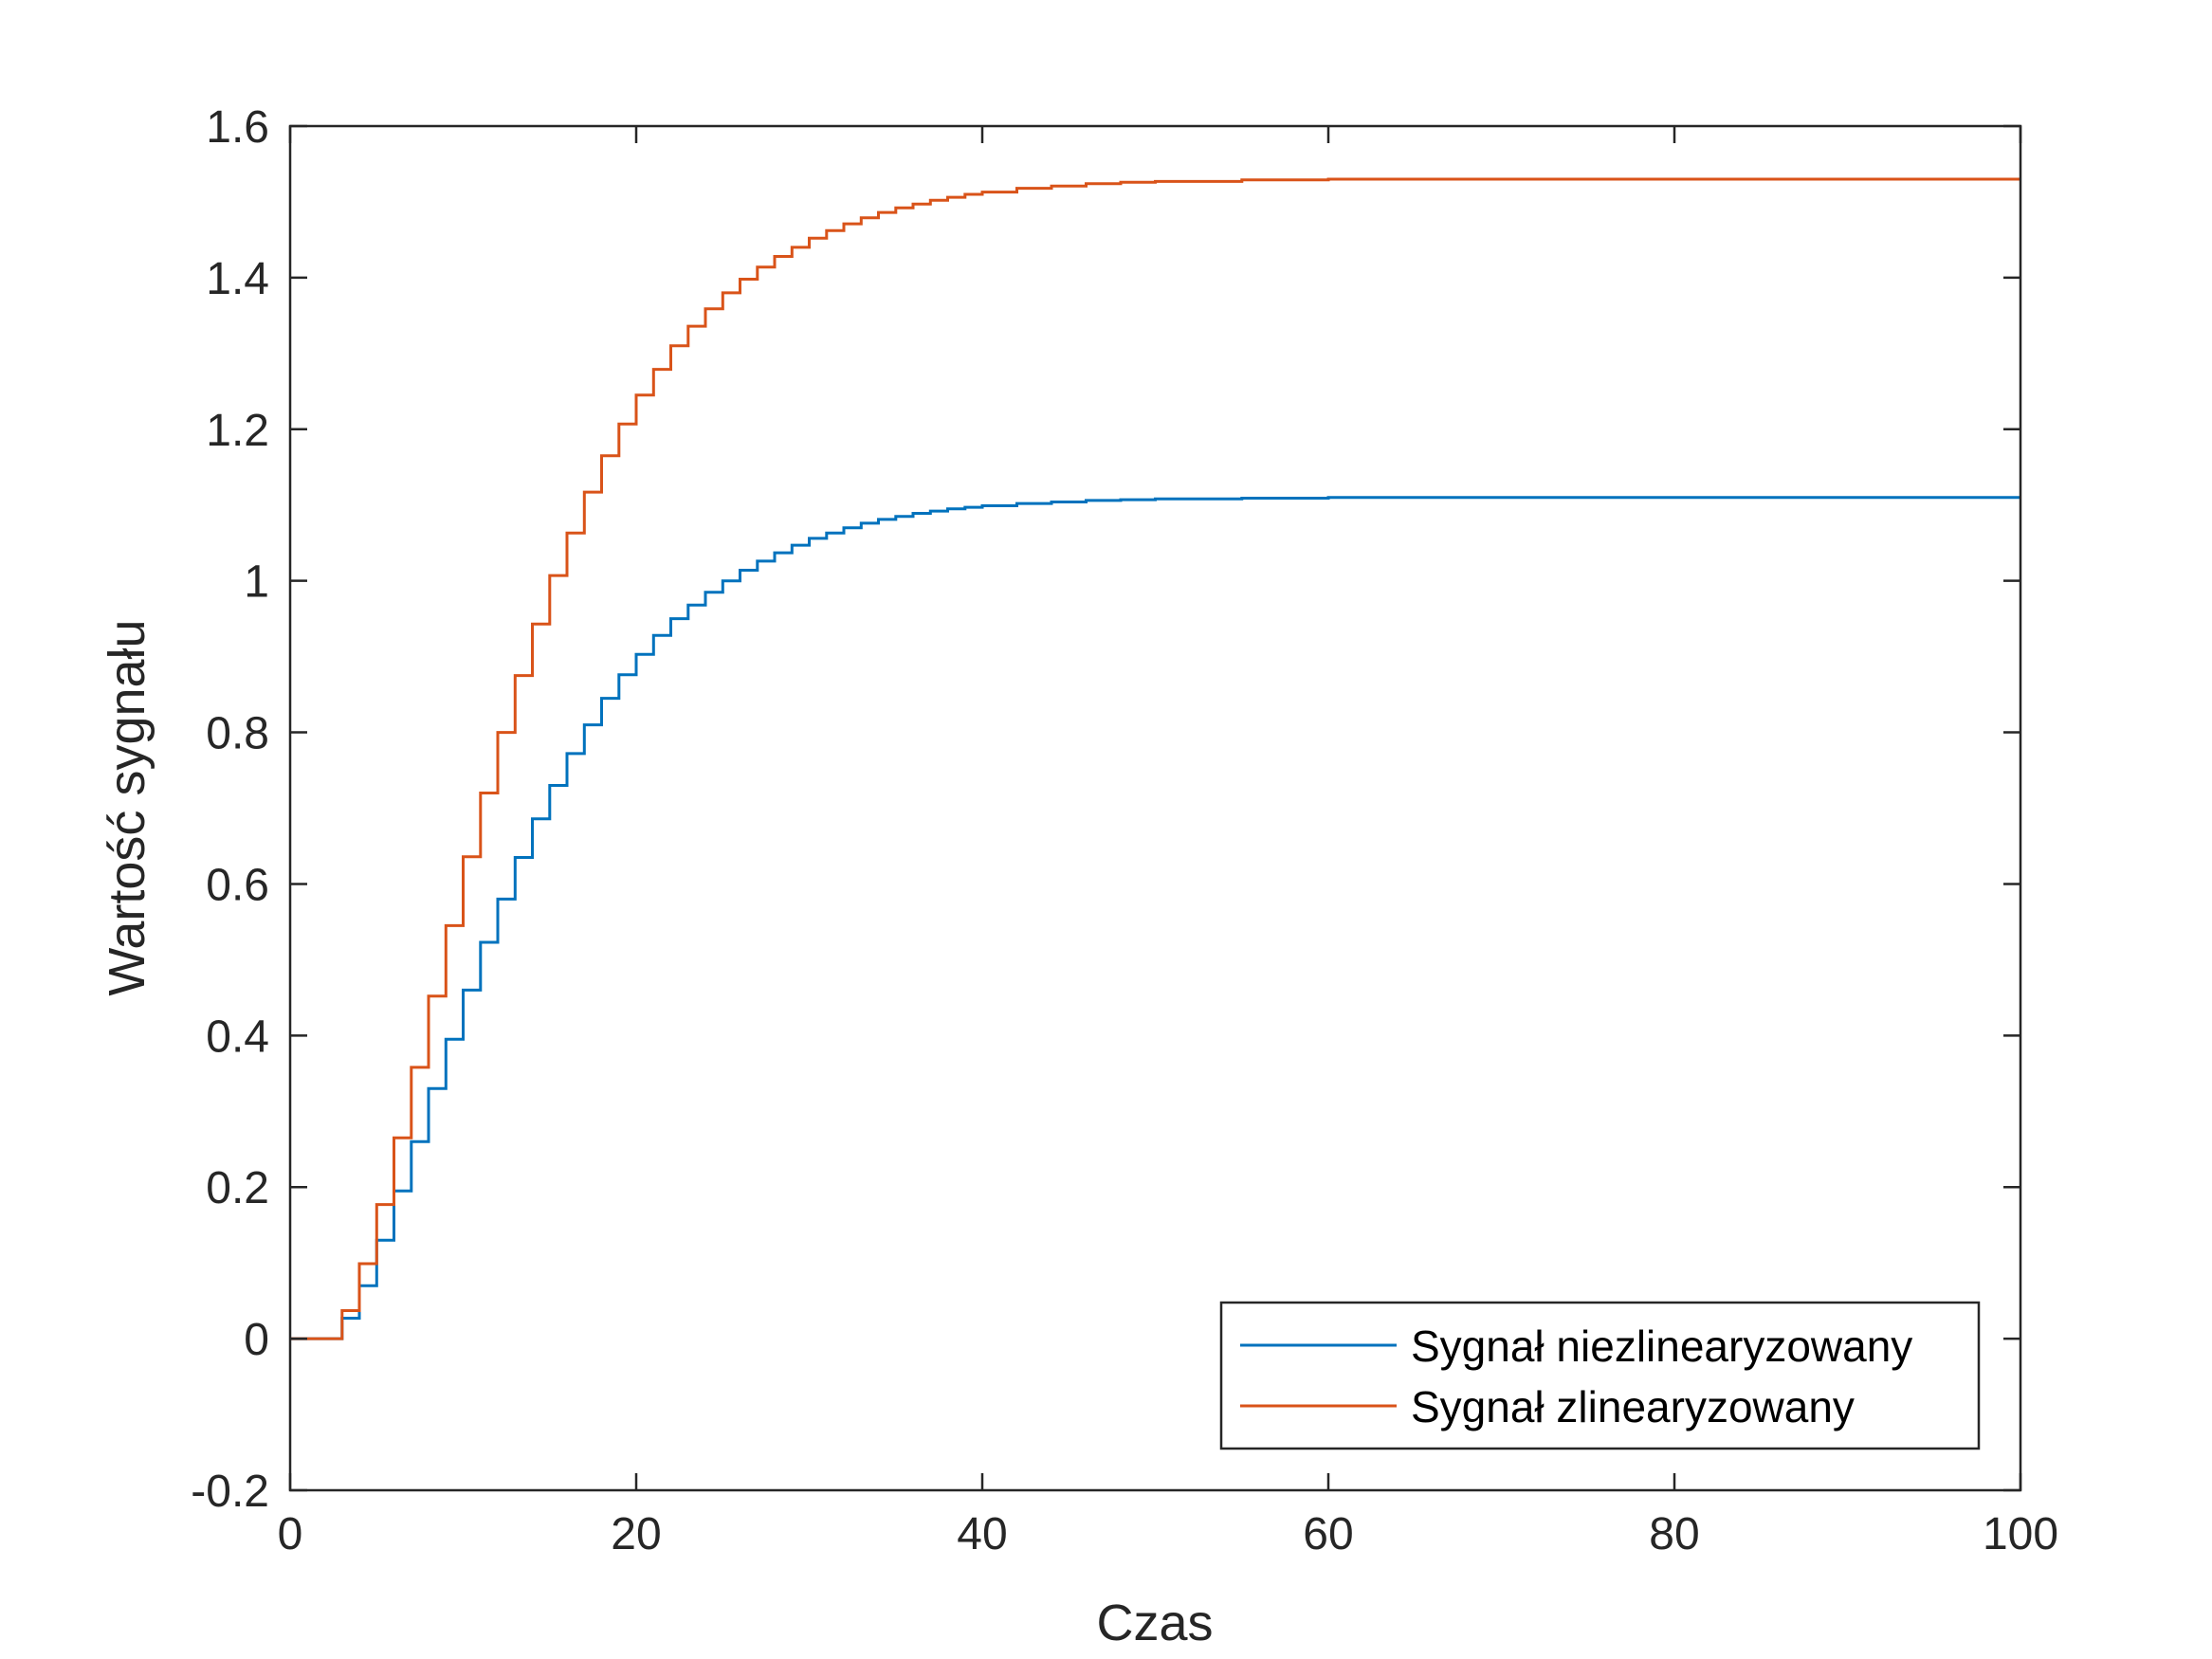 This screenshot has height=1659, width=2212. Describe the element at coordinates (290, 1534) in the screenshot. I see `x-tick-label: 0` at that location.